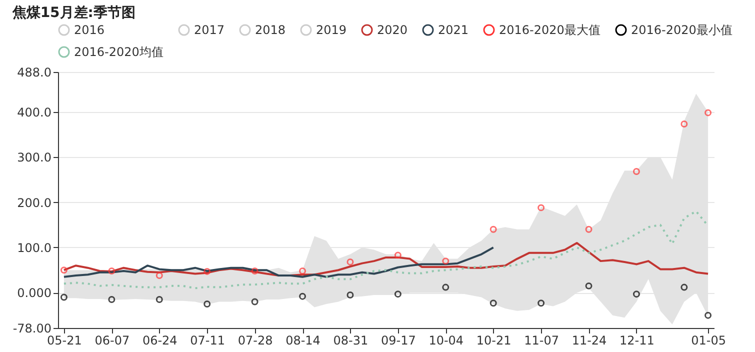 This screenshot has height=352, width=755. Describe the element at coordinates (89, 30) in the screenshot. I see `legend-label: 2016` at that location.